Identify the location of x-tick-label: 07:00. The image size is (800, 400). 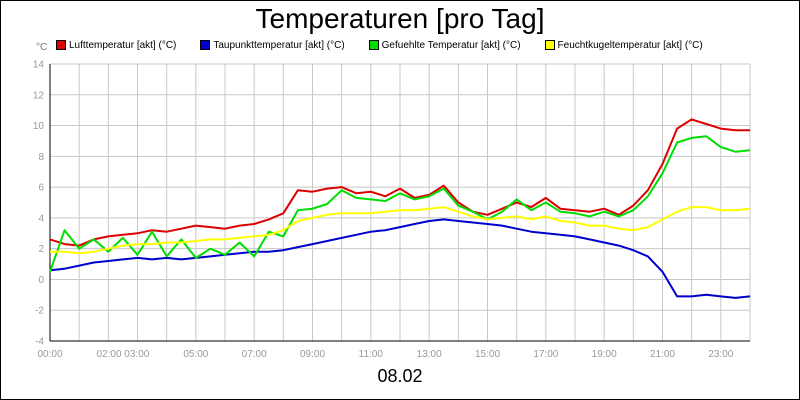
(254, 354).